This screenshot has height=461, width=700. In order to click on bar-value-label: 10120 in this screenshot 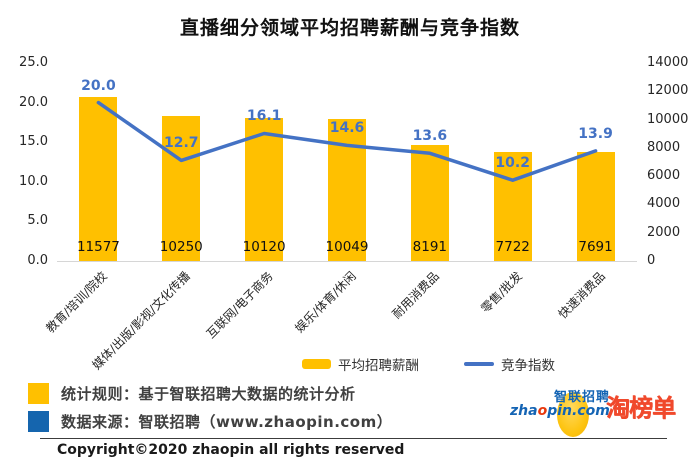, I will do `click(264, 247)`.